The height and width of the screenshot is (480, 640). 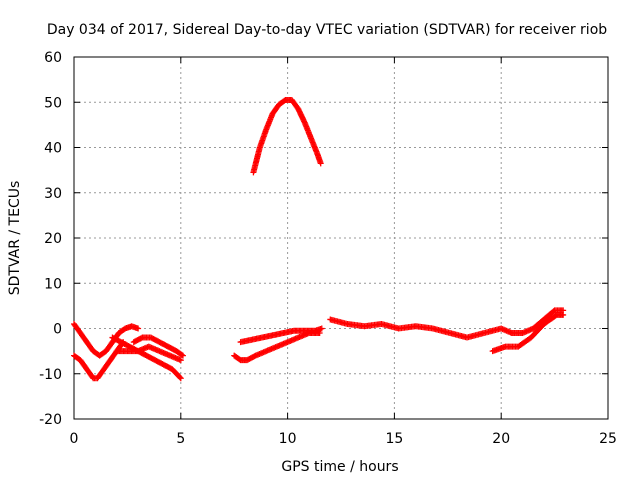 I want to click on y-tick-label: 60, so click(x=53, y=58).